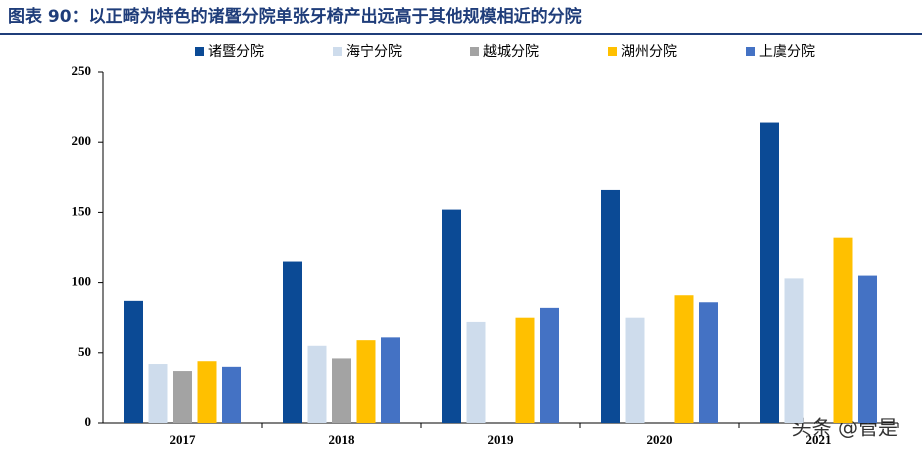 This screenshot has width=922, height=457. I want to click on legend-label: 海宁分院, so click(374, 51).